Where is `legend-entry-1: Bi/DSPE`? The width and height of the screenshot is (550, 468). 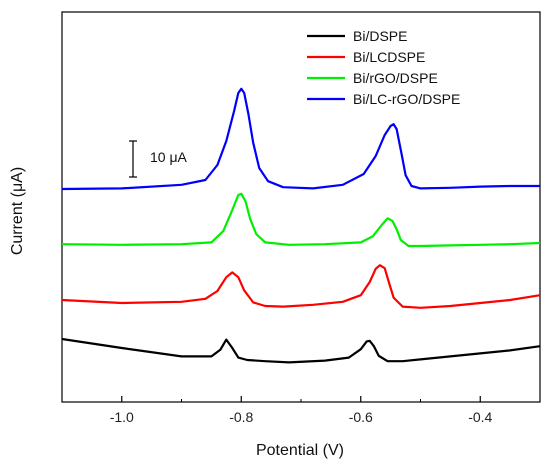 legend-entry-1: Bi/DSPE is located at coordinates (357, 36).